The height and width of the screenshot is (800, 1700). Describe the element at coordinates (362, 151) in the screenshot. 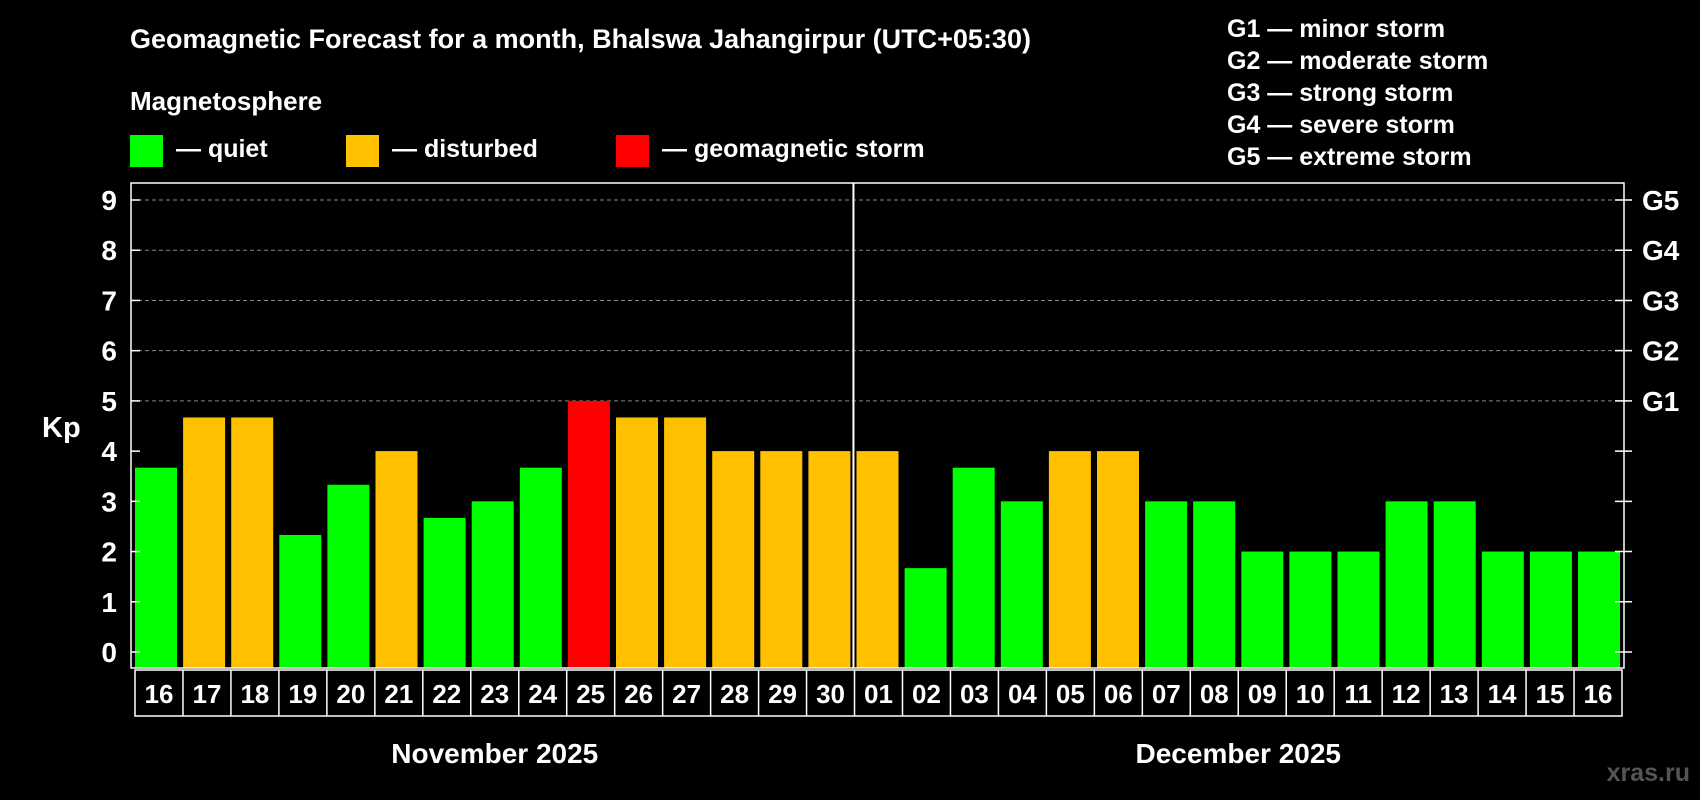

I see `legend-swatch-disturbed` at that location.